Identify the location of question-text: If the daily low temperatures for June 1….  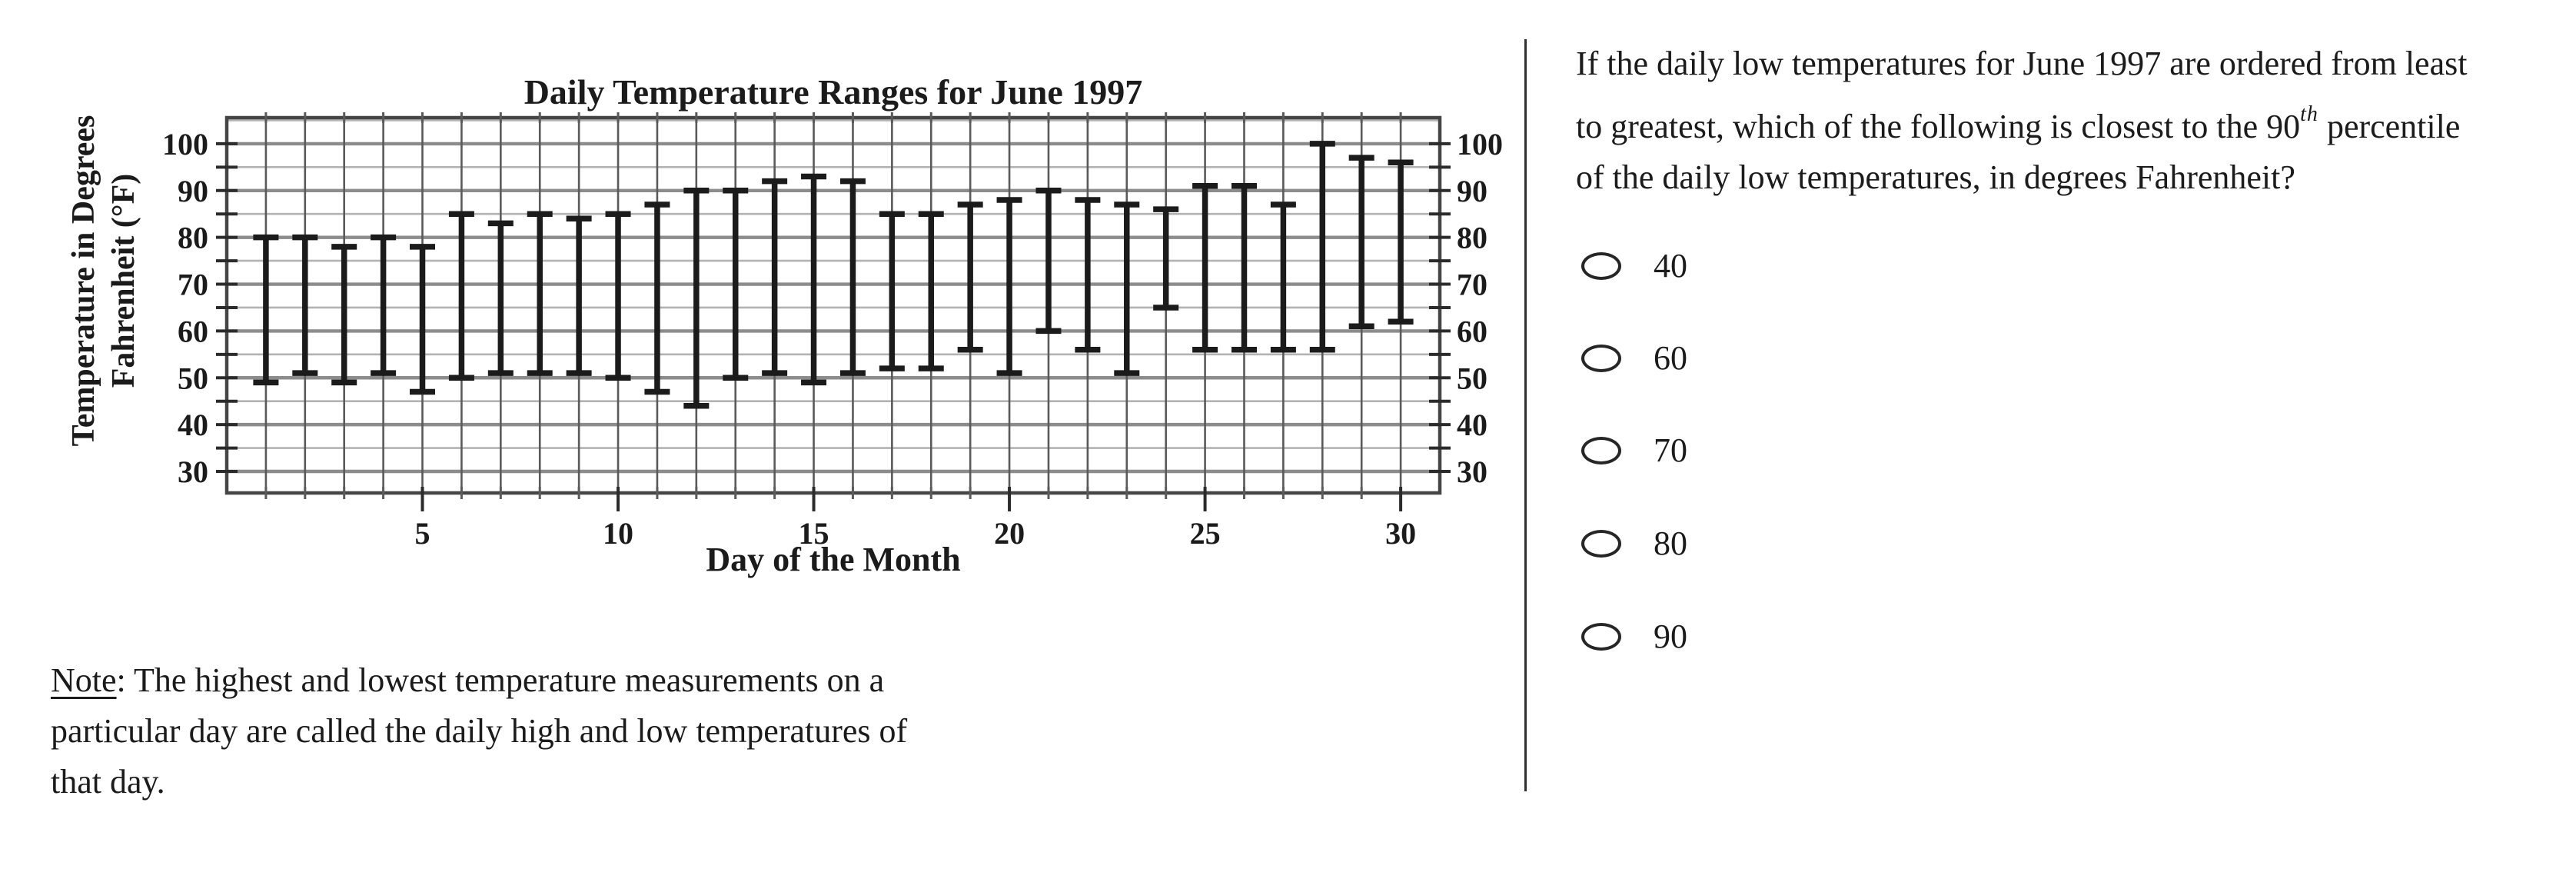
(2021, 120).